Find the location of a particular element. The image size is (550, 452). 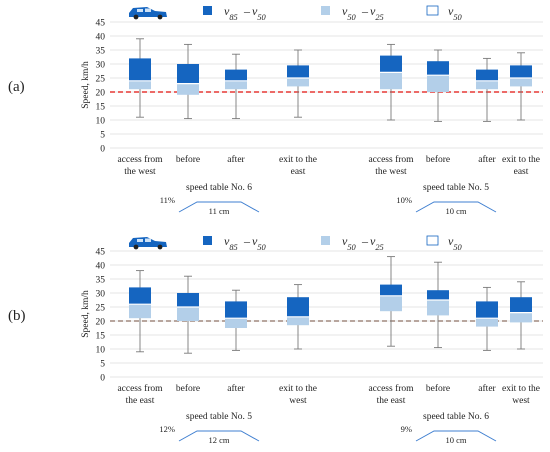

box-1: access from the west is located at coordinates (391, 110).